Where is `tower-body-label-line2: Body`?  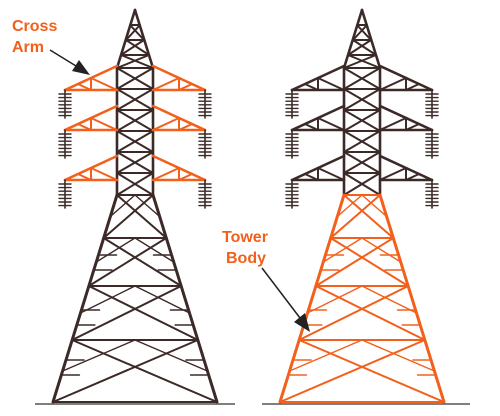
tower-body-label-line2: Body is located at coordinates (246, 258).